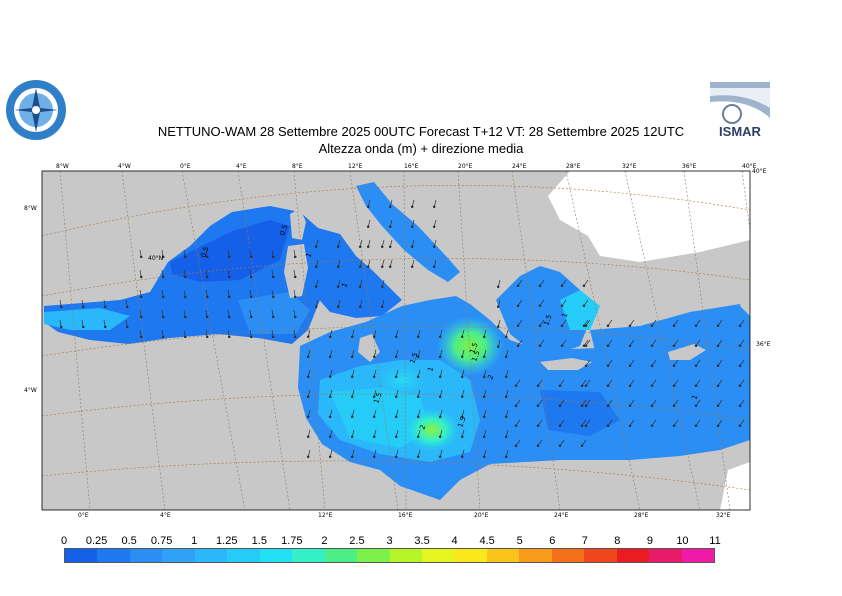 The image size is (842, 596). Describe the element at coordinates (454, 541) in the screenshot. I see `legend-tick-label: 4` at that location.